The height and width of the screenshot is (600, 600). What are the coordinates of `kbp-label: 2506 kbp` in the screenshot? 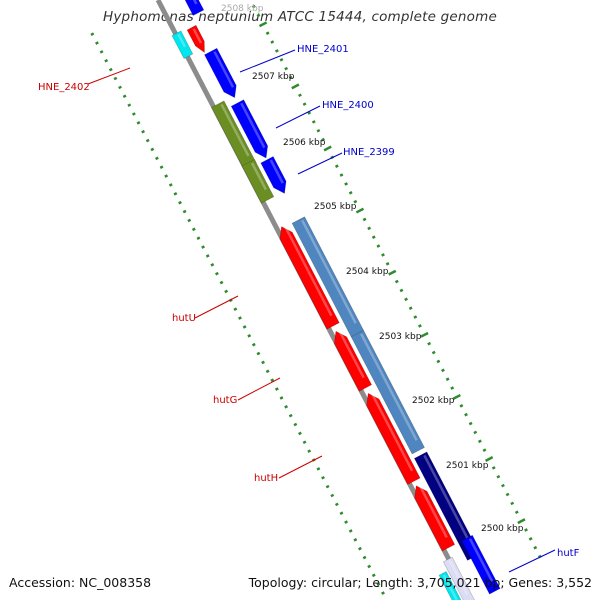 It's located at (304, 143).